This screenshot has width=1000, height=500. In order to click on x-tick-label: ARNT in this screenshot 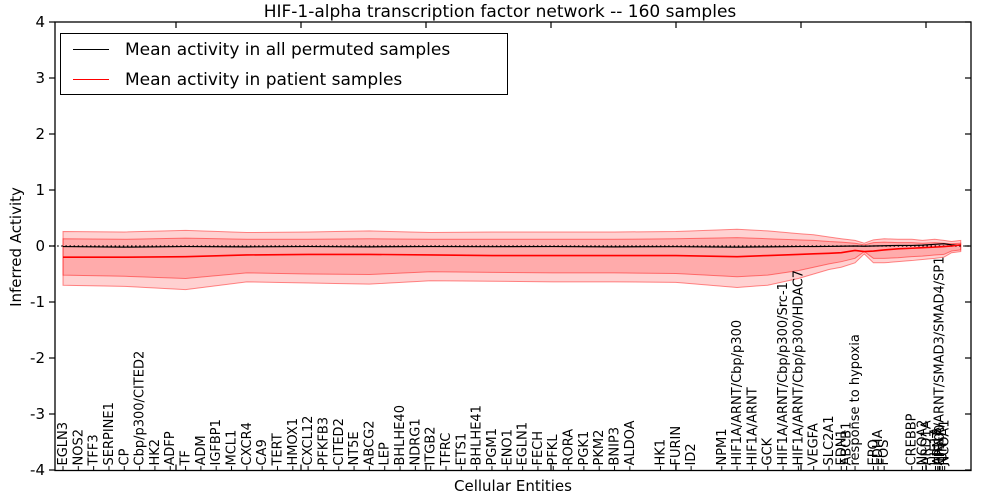, I will do `click(938, 448)`.